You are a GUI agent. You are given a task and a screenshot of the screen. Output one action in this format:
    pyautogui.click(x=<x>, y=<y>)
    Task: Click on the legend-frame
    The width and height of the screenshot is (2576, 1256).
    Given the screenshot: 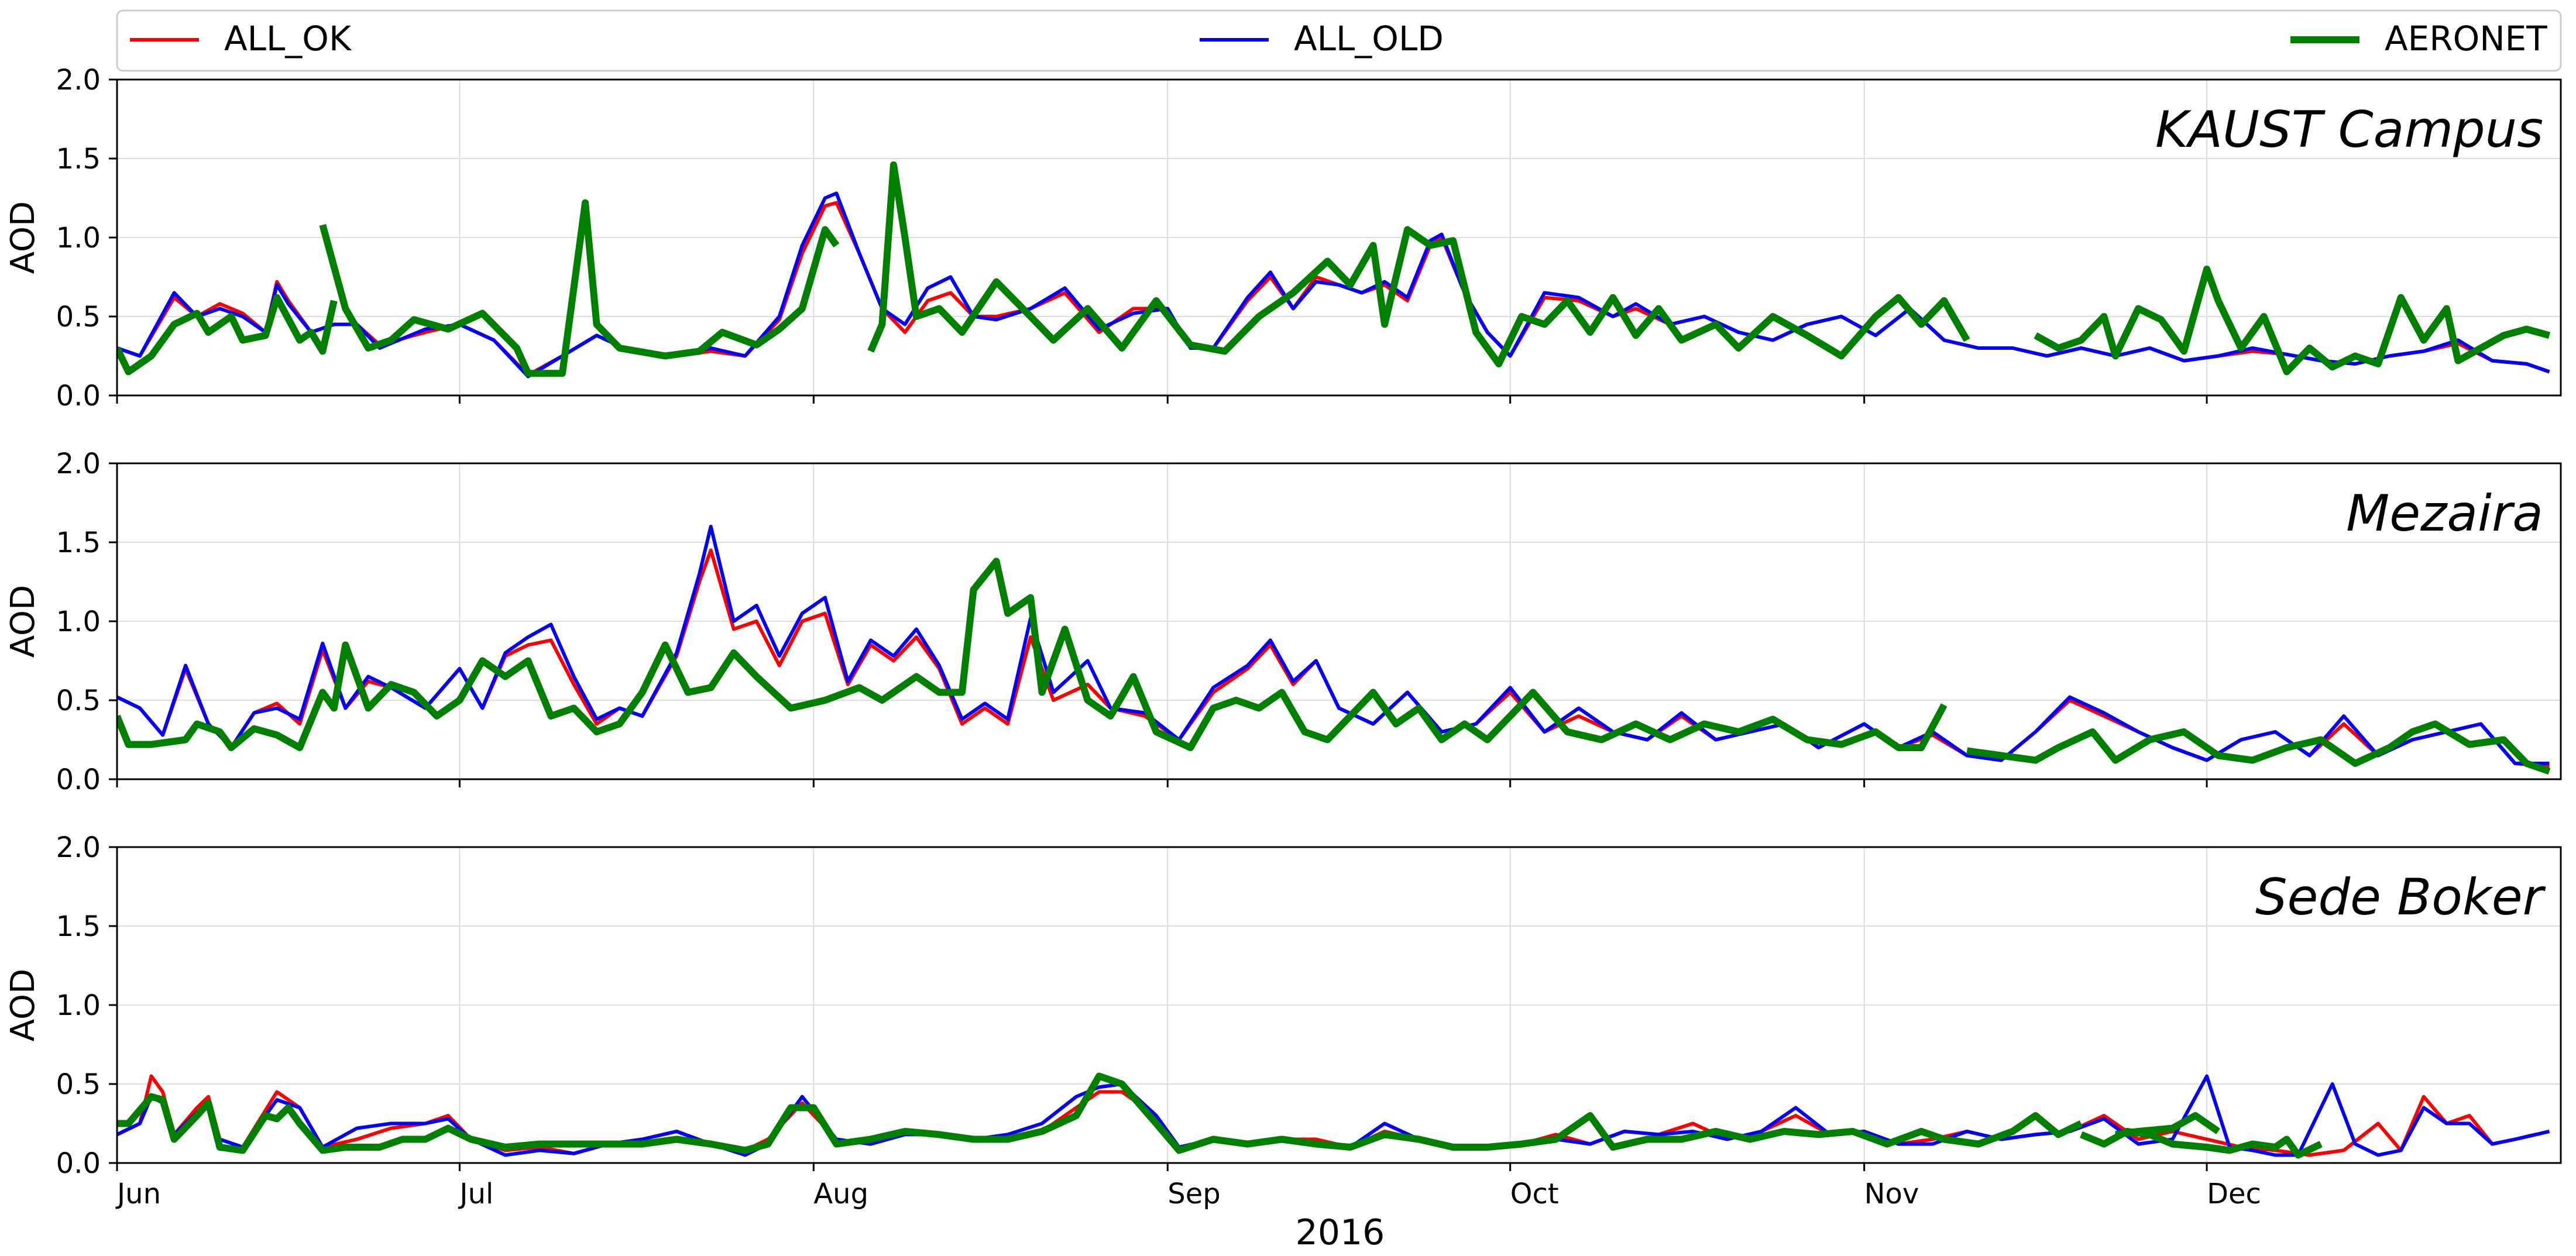 What is the action you would take?
    pyautogui.click(x=1339, y=40)
    